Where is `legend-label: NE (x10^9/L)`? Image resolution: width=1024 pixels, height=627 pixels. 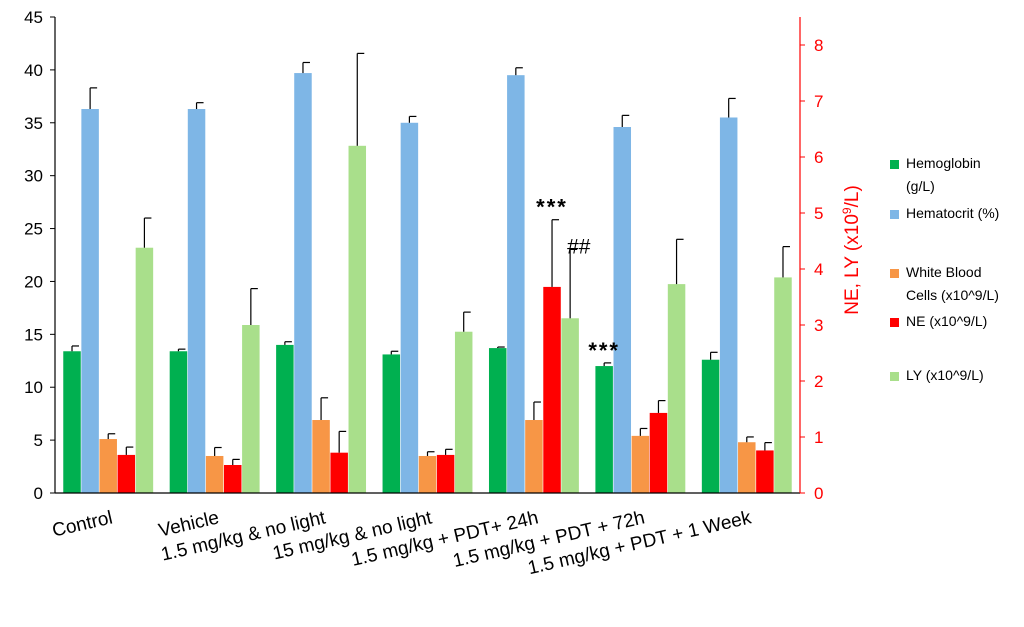 legend-label: NE (x10^9/L) is located at coordinates (946, 321).